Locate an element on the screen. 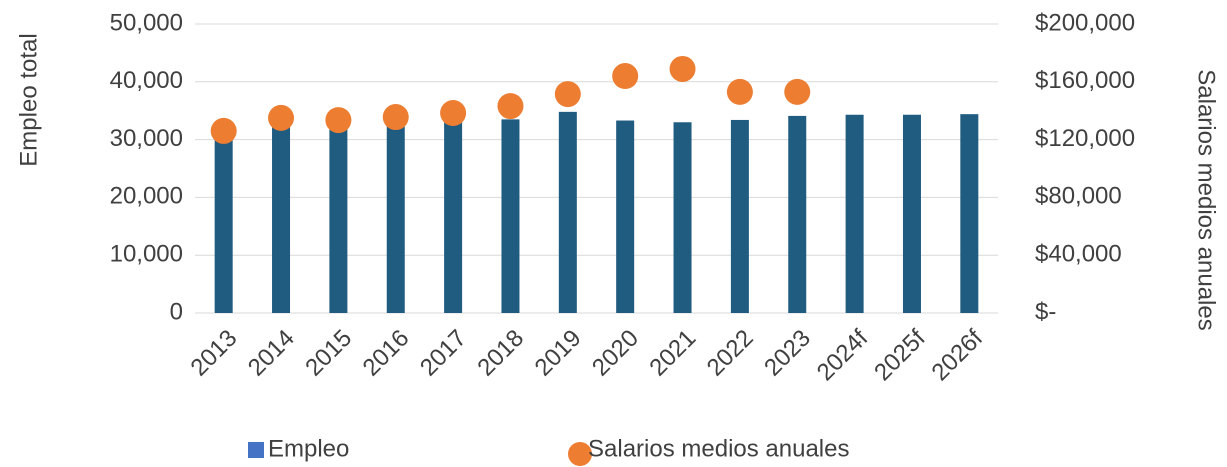 The width and height of the screenshot is (1227, 467). x-tick-label: 2017 is located at coordinates (443, 353).